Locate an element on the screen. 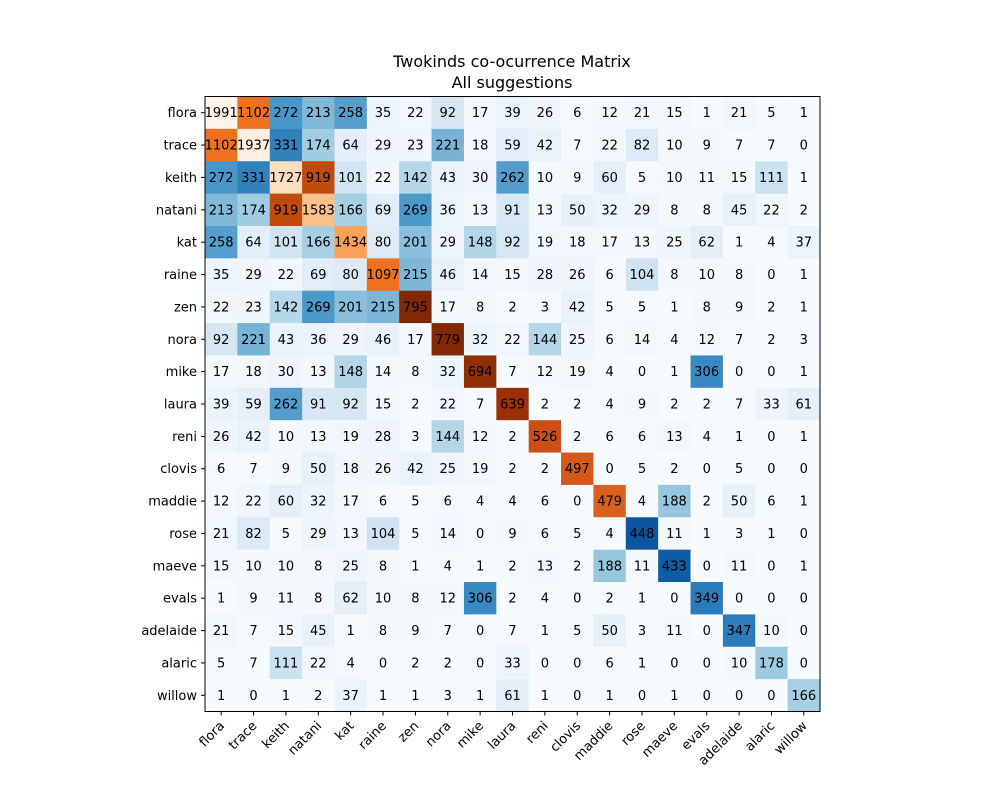 This screenshot has width=1000, height=805. cell-value-label: 60 is located at coordinates (286, 502).